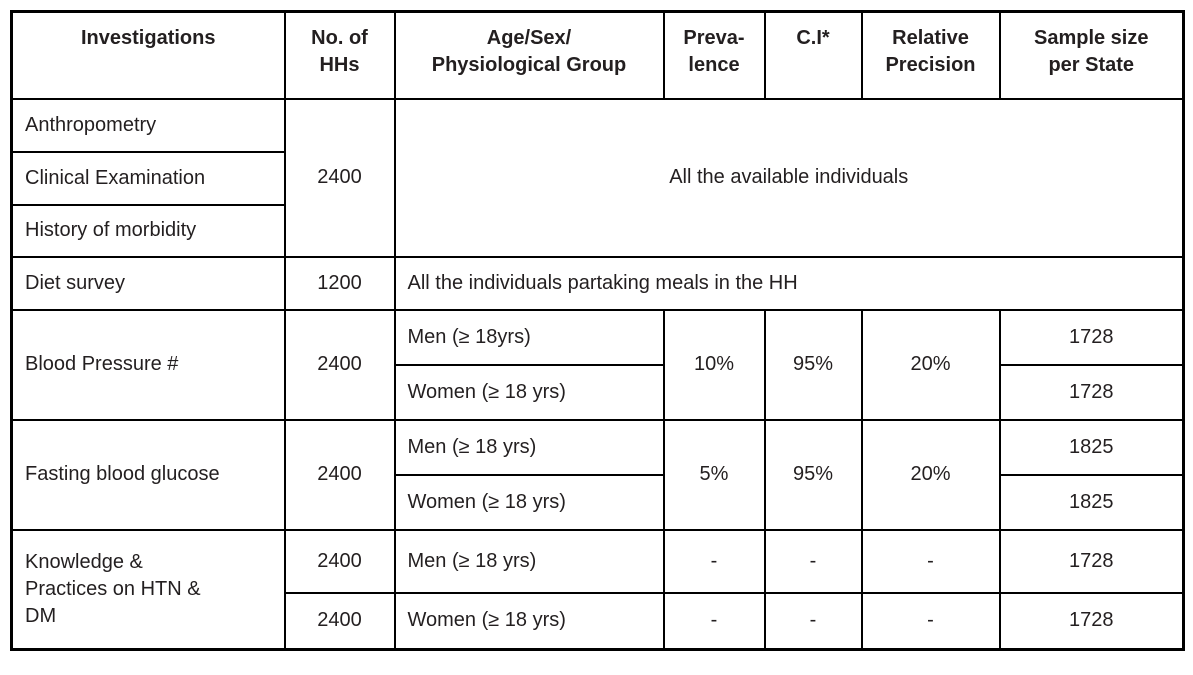  What do you see at coordinates (714, 364) in the screenshot?
I see `cell-blood-pressure-prevalence: 10%` at bounding box center [714, 364].